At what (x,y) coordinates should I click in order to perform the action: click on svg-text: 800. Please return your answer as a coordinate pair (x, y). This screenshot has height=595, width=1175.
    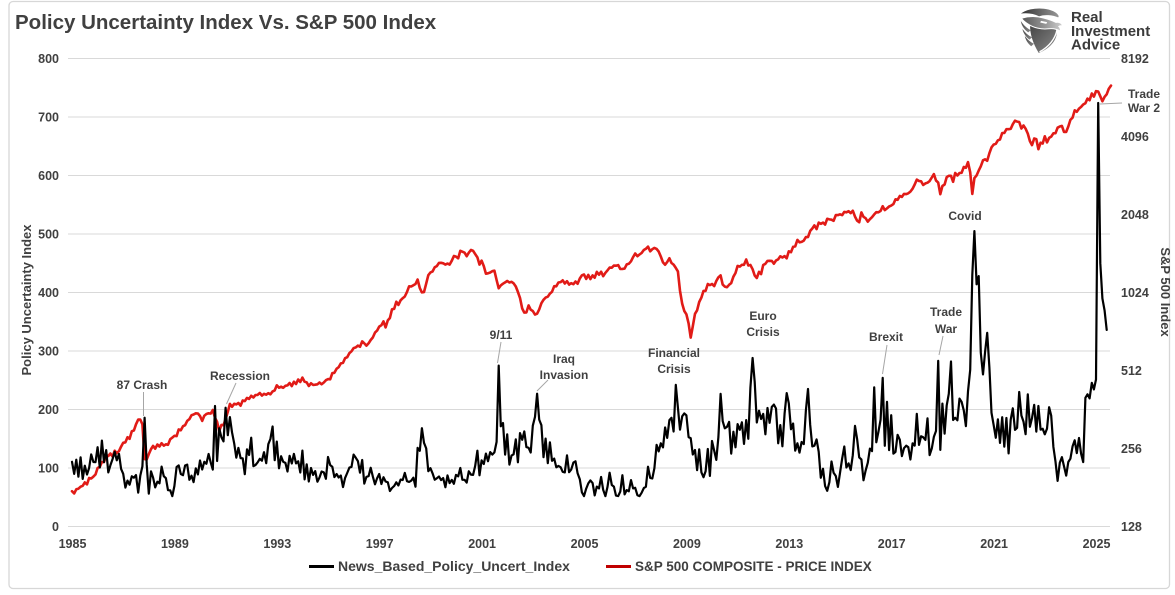
    Looking at the image, I should click on (48, 59).